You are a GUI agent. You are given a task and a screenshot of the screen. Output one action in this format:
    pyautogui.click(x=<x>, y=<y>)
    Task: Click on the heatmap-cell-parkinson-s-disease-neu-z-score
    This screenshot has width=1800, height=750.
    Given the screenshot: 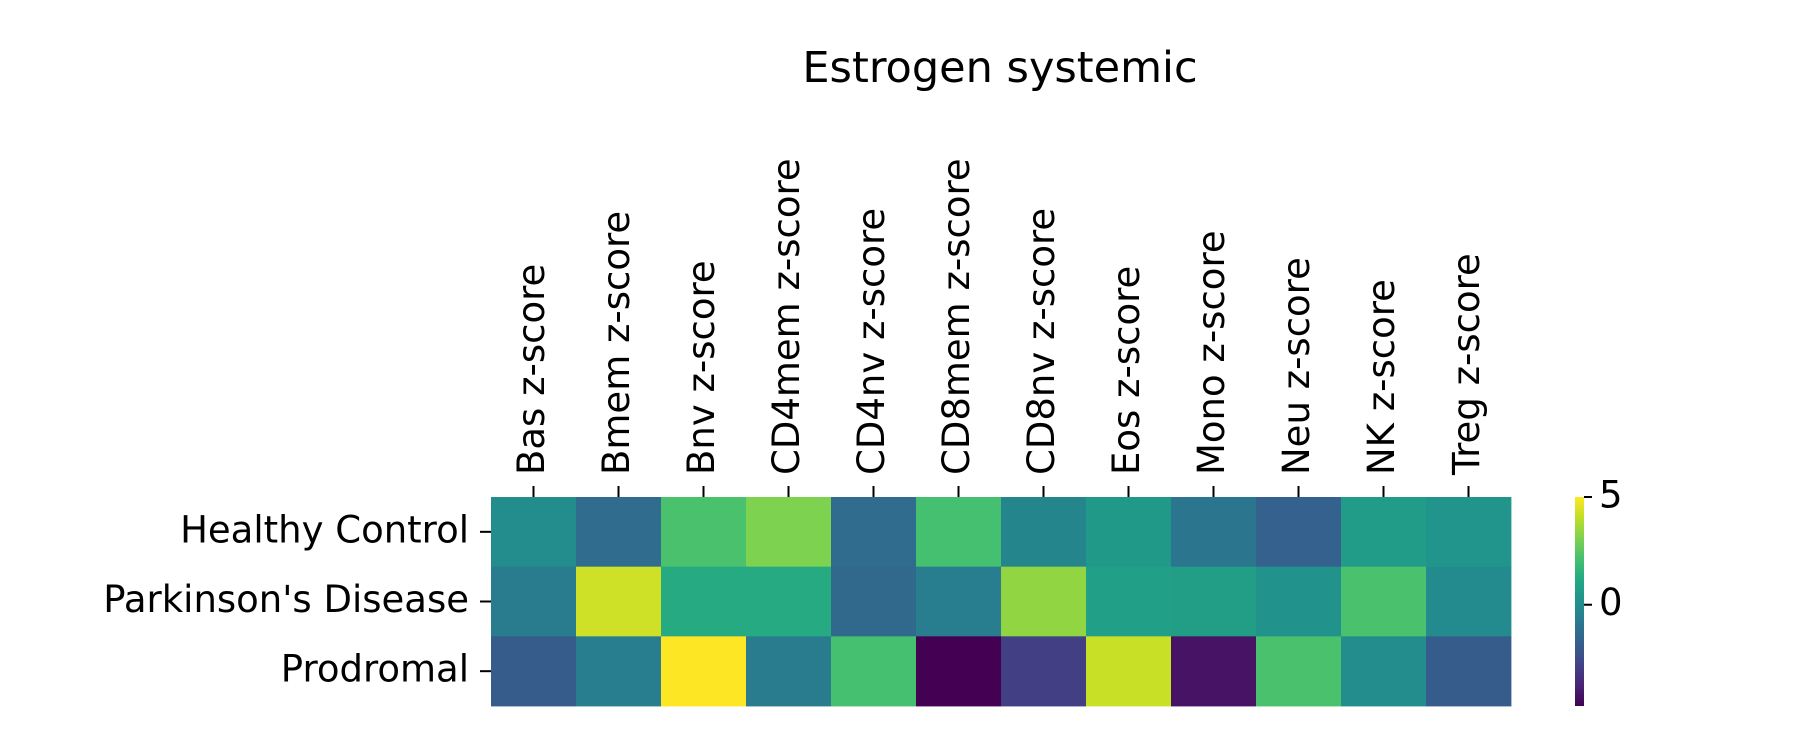 What is the action you would take?
    pyautogui.click(x=1299, y=601)
    